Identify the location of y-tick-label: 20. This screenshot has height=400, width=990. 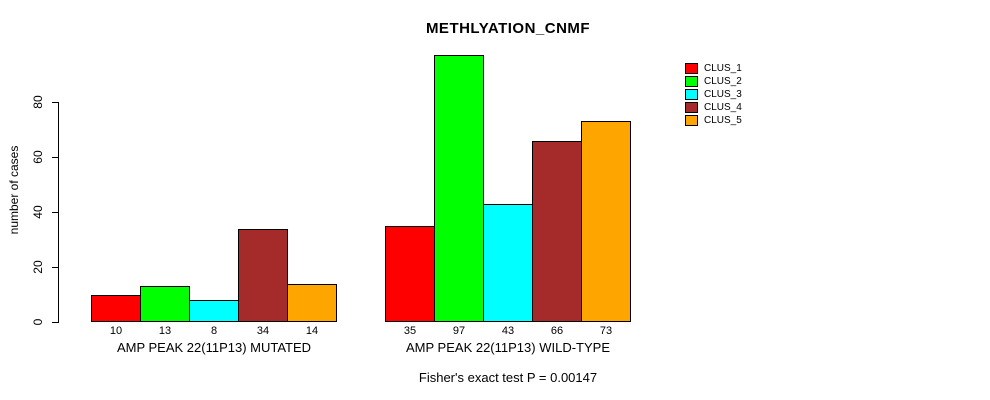
(38, 267).